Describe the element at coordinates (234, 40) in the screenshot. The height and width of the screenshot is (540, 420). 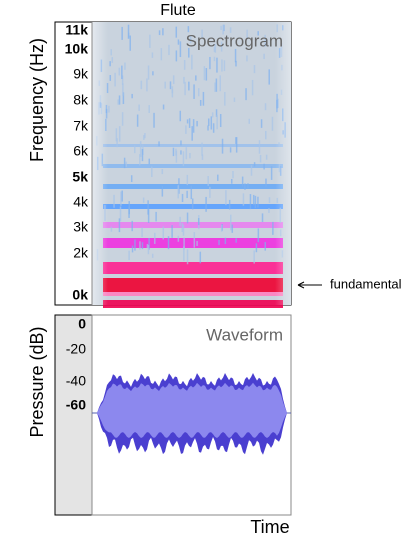
I see `spectrogram-label: Spectrogram` at that location.